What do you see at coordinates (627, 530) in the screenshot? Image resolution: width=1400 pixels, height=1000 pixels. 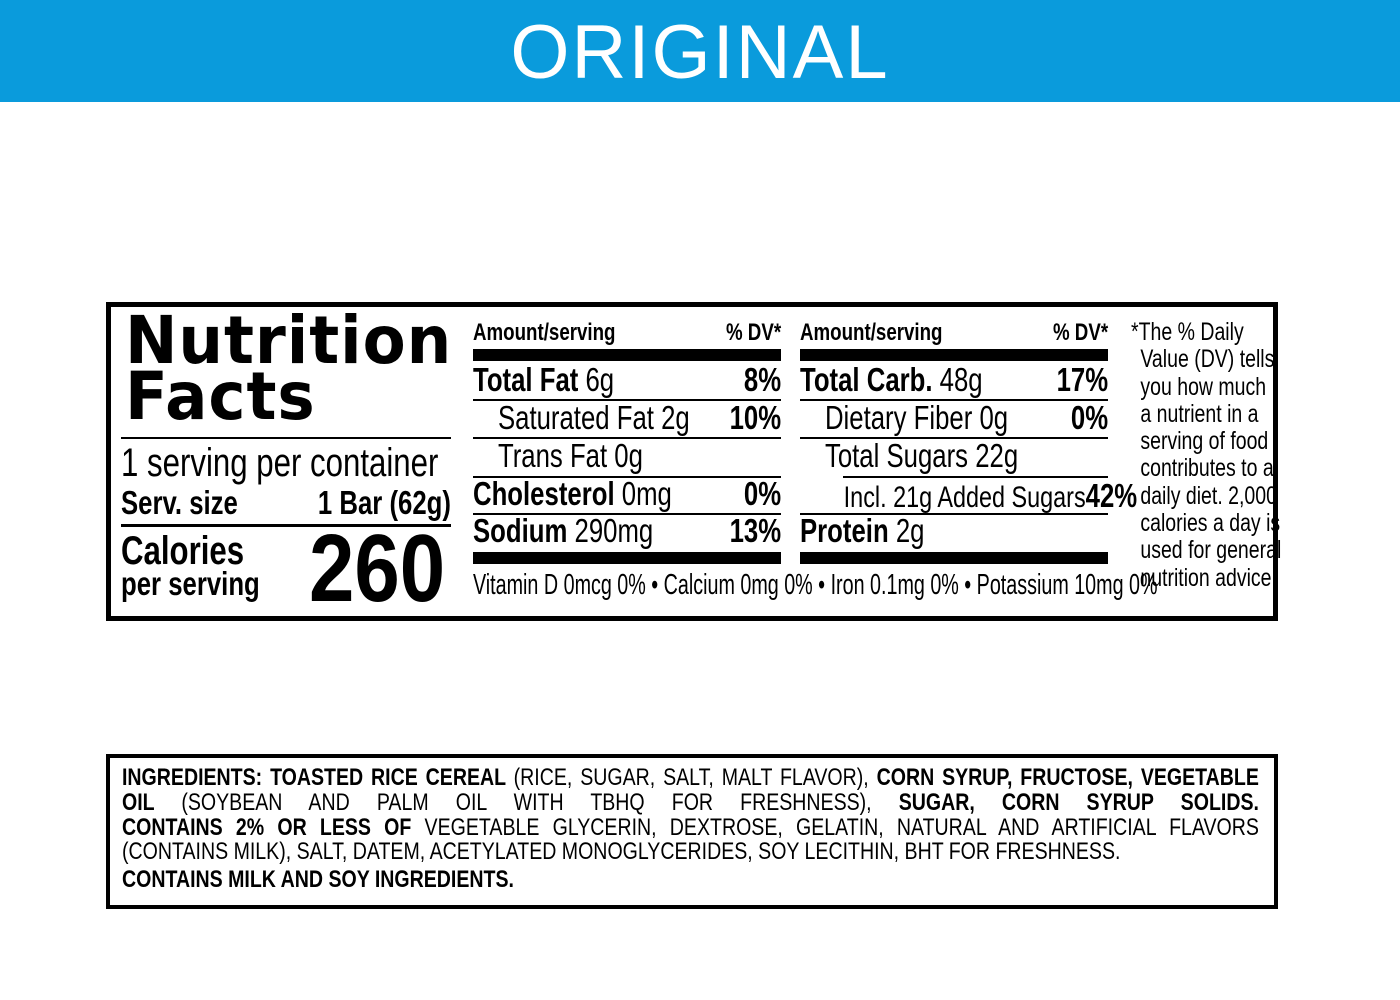 I see `nutrient-row: Sodium 290mg 13%` at bounding box center [627, 530].